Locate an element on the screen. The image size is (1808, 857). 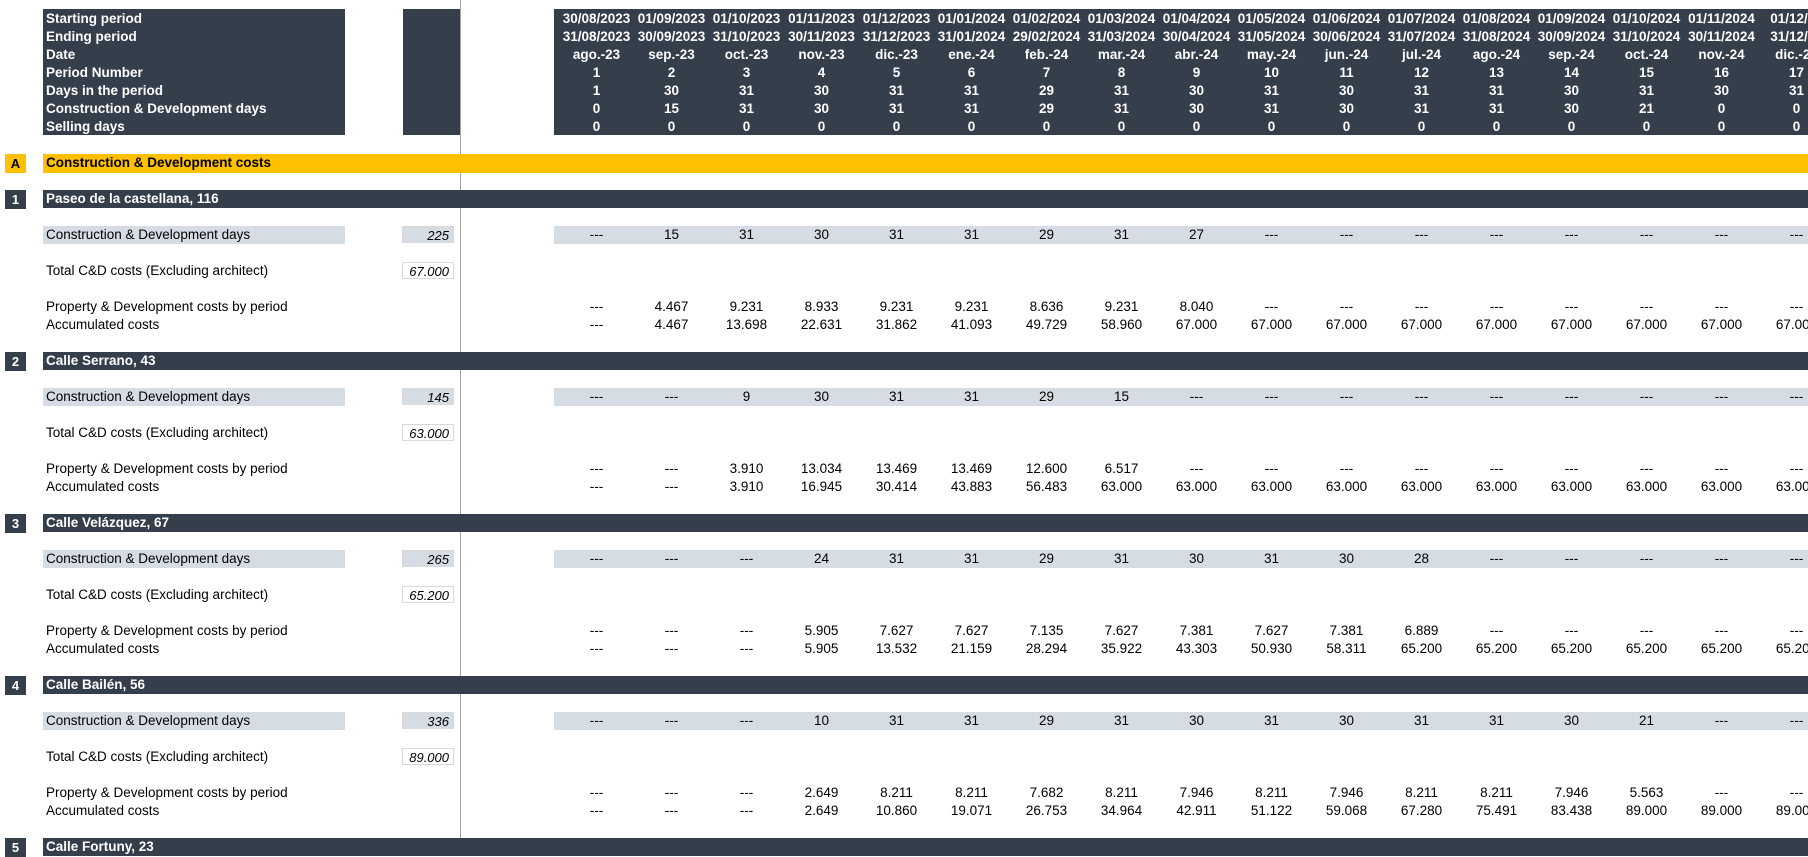
by-period-cell: 8.636 is located at coordinates (1047, 306).